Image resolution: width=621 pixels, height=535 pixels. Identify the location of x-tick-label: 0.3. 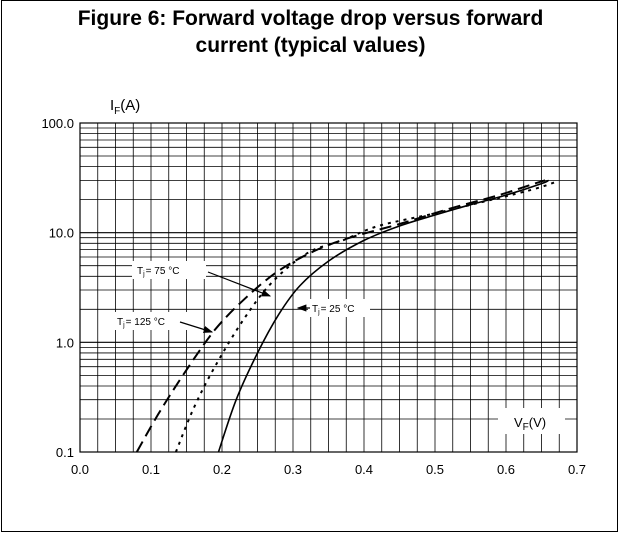
(293, 469).